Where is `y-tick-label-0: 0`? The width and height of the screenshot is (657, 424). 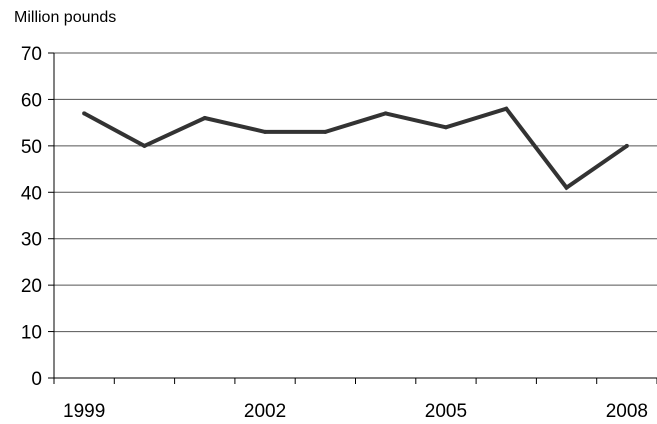
y-tick-label-0: 0 is located at coordinates (36, 379).